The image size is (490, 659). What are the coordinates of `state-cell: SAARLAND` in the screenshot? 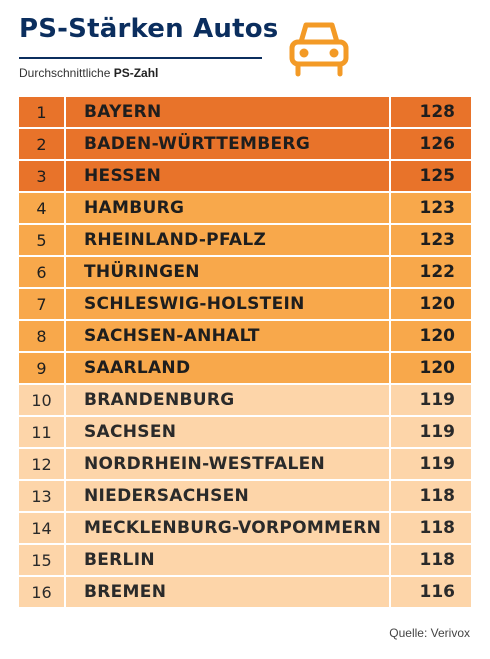 It's located at (228, 369).